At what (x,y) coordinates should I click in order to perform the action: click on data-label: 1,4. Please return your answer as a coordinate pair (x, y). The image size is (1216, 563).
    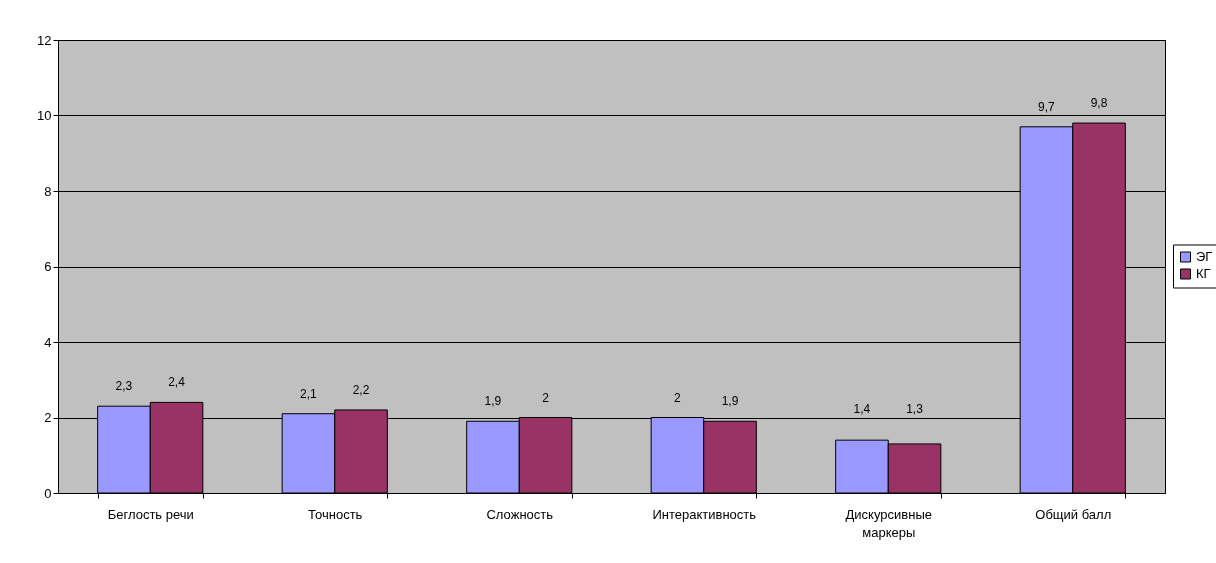
    Looking at the image, I should click on (862, 408).